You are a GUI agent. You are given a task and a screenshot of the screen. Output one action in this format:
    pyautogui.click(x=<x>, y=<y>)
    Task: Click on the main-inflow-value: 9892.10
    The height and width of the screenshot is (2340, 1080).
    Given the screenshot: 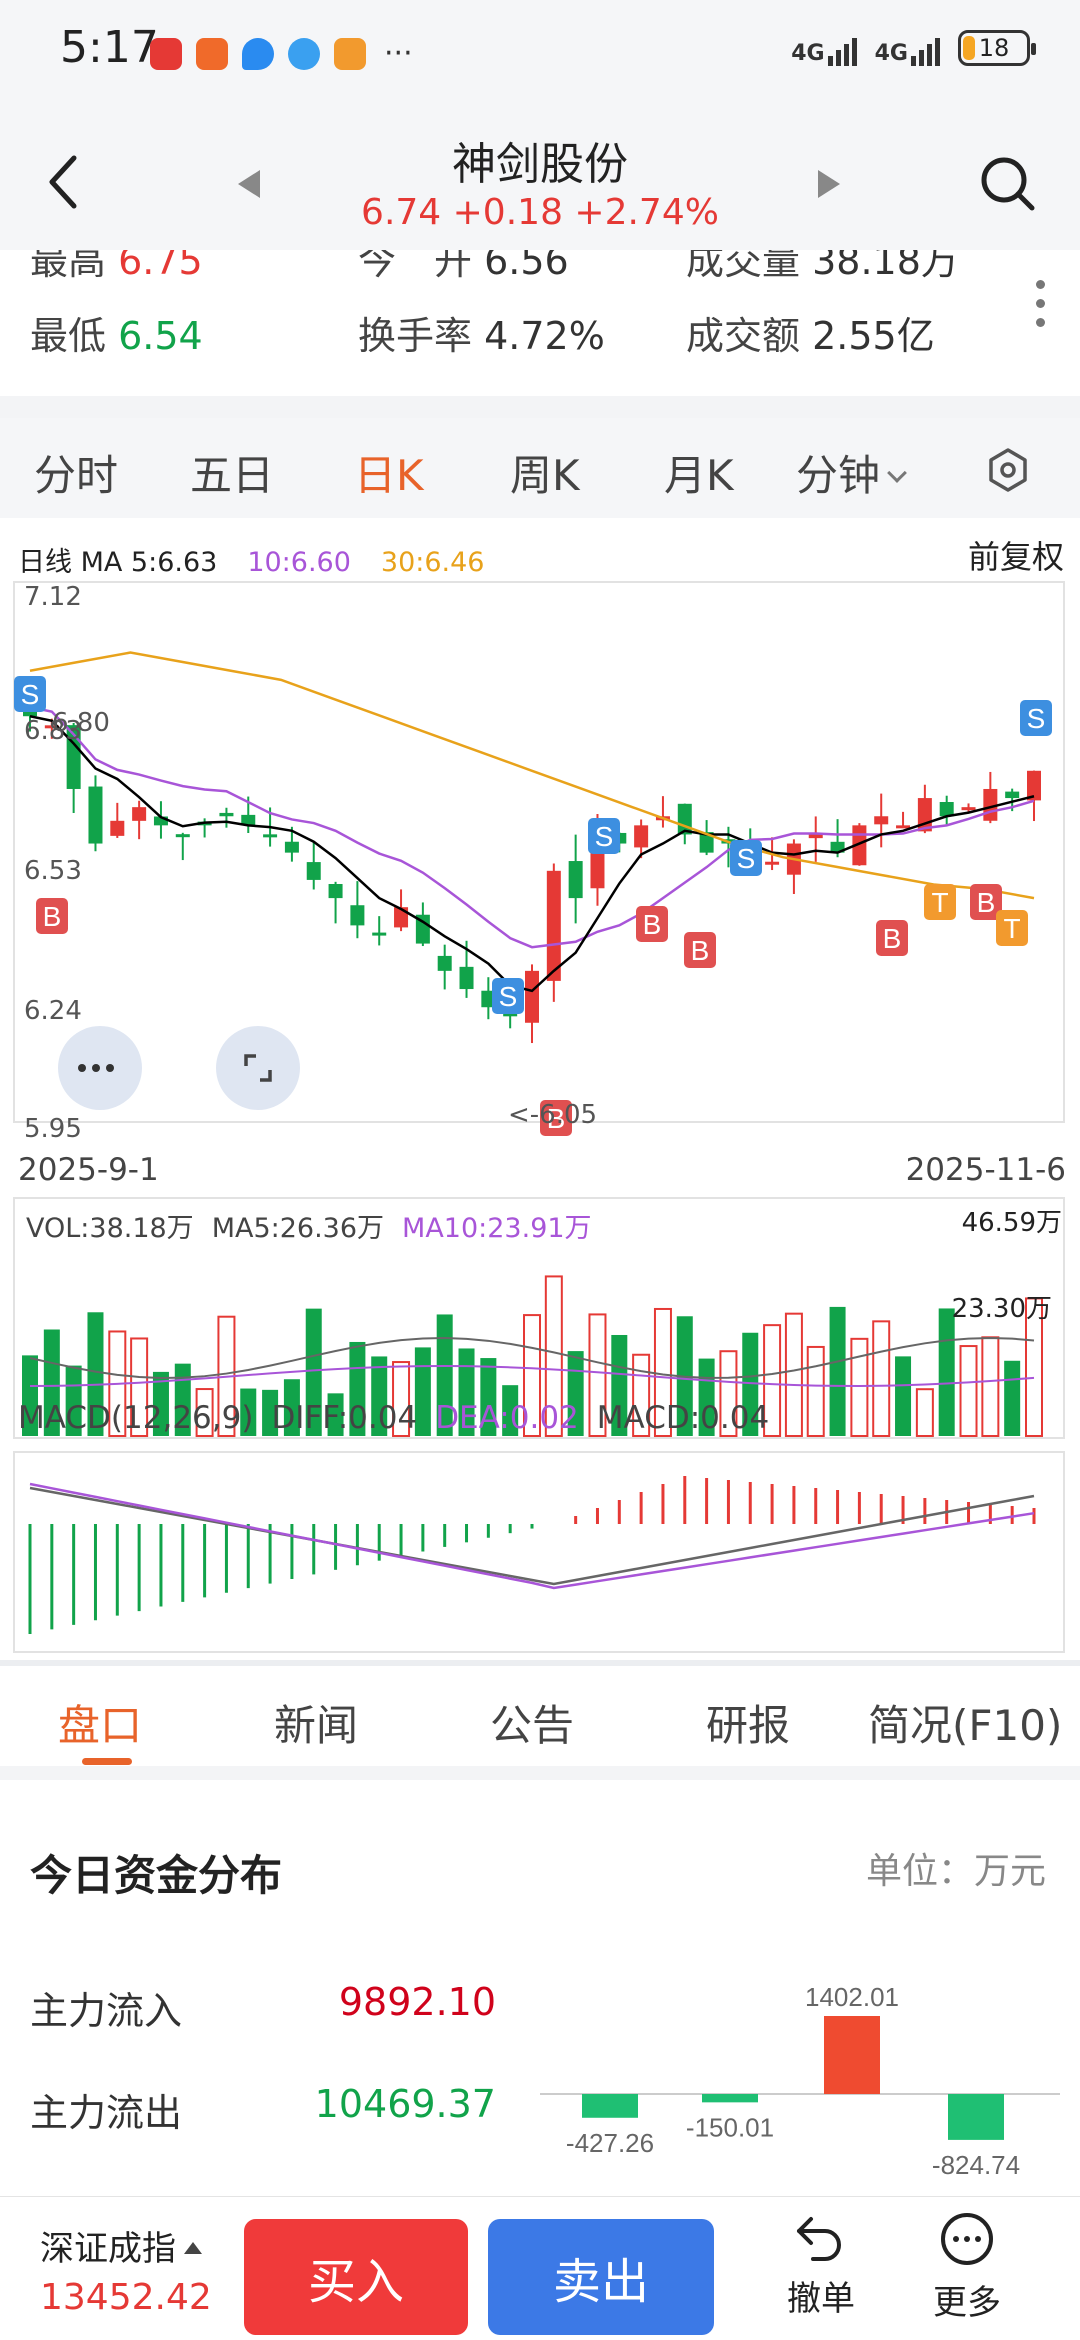 What is the action you would take?
    pyautogui.click(x=417, y=2002)
    